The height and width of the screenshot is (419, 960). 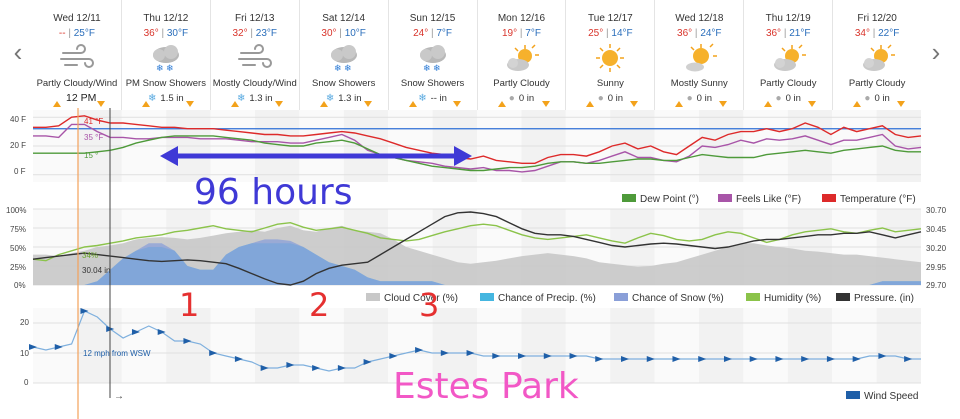 I want to click on day-precip-amount: -- in, so click(x=438, y=98).